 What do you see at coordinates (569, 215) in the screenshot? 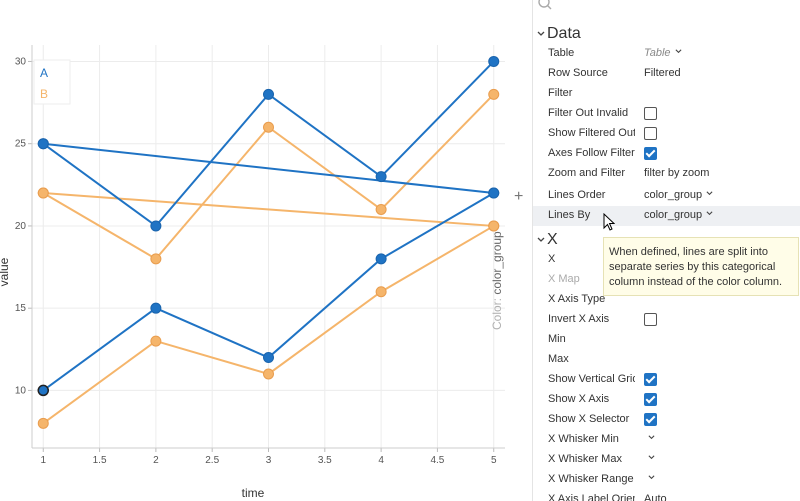
I see `row-label: Lines By` at bounding box center [569, 215].